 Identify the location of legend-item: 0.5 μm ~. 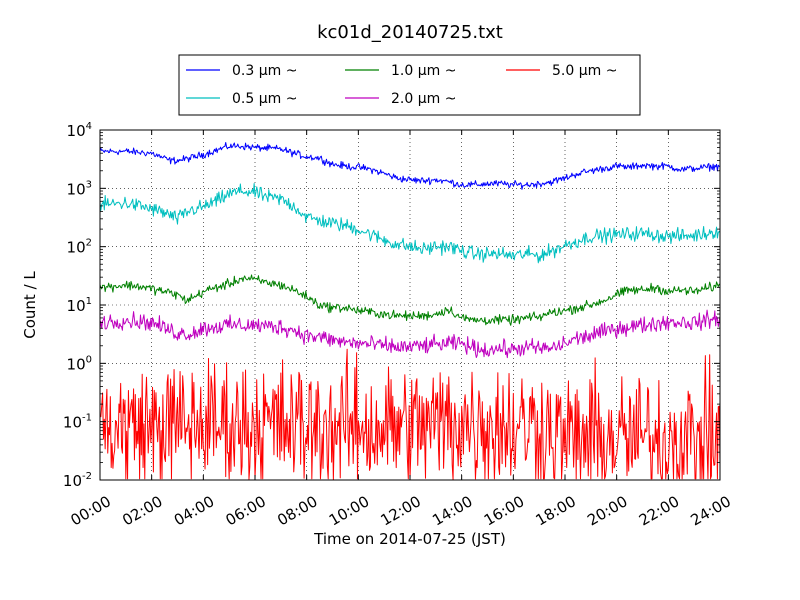
(241, 99).